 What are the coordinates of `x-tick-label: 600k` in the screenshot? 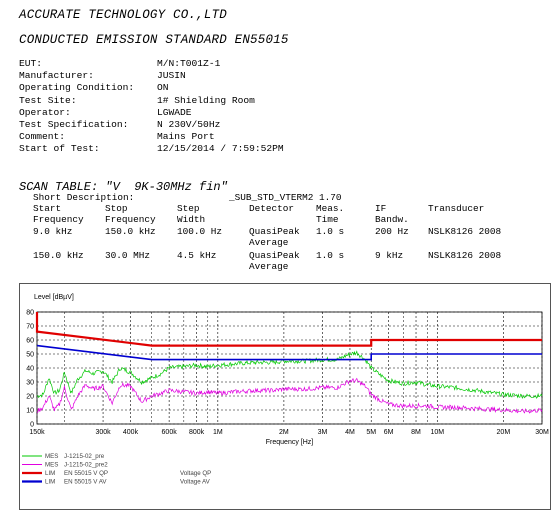 It's located at (170, 432).